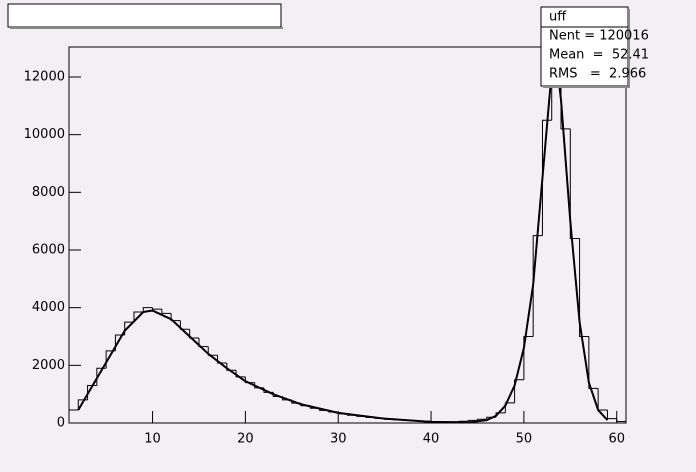 This screenshot has height=472, width=696. I want to click on stats-entries: Nent = 120016, so click(599, 36).